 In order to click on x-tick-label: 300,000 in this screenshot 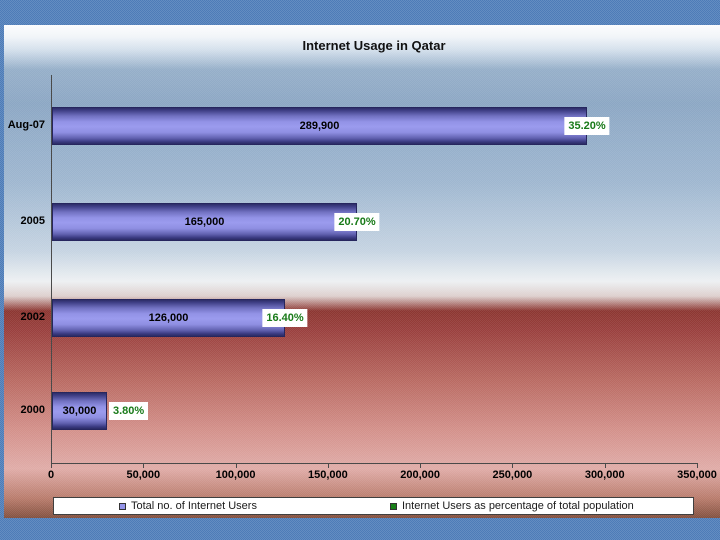, I will do `click(604, 475)`.